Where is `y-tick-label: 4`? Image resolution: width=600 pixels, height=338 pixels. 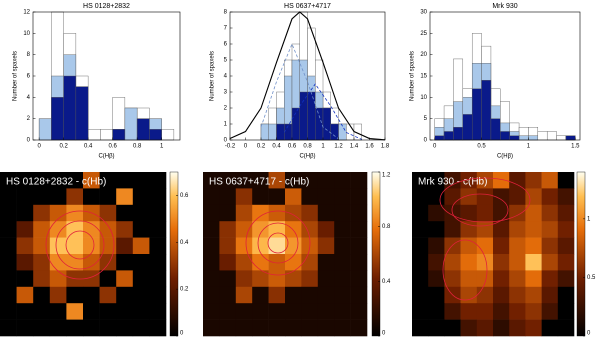 y-tick-label: 4 is located at coordinates (226, 77).